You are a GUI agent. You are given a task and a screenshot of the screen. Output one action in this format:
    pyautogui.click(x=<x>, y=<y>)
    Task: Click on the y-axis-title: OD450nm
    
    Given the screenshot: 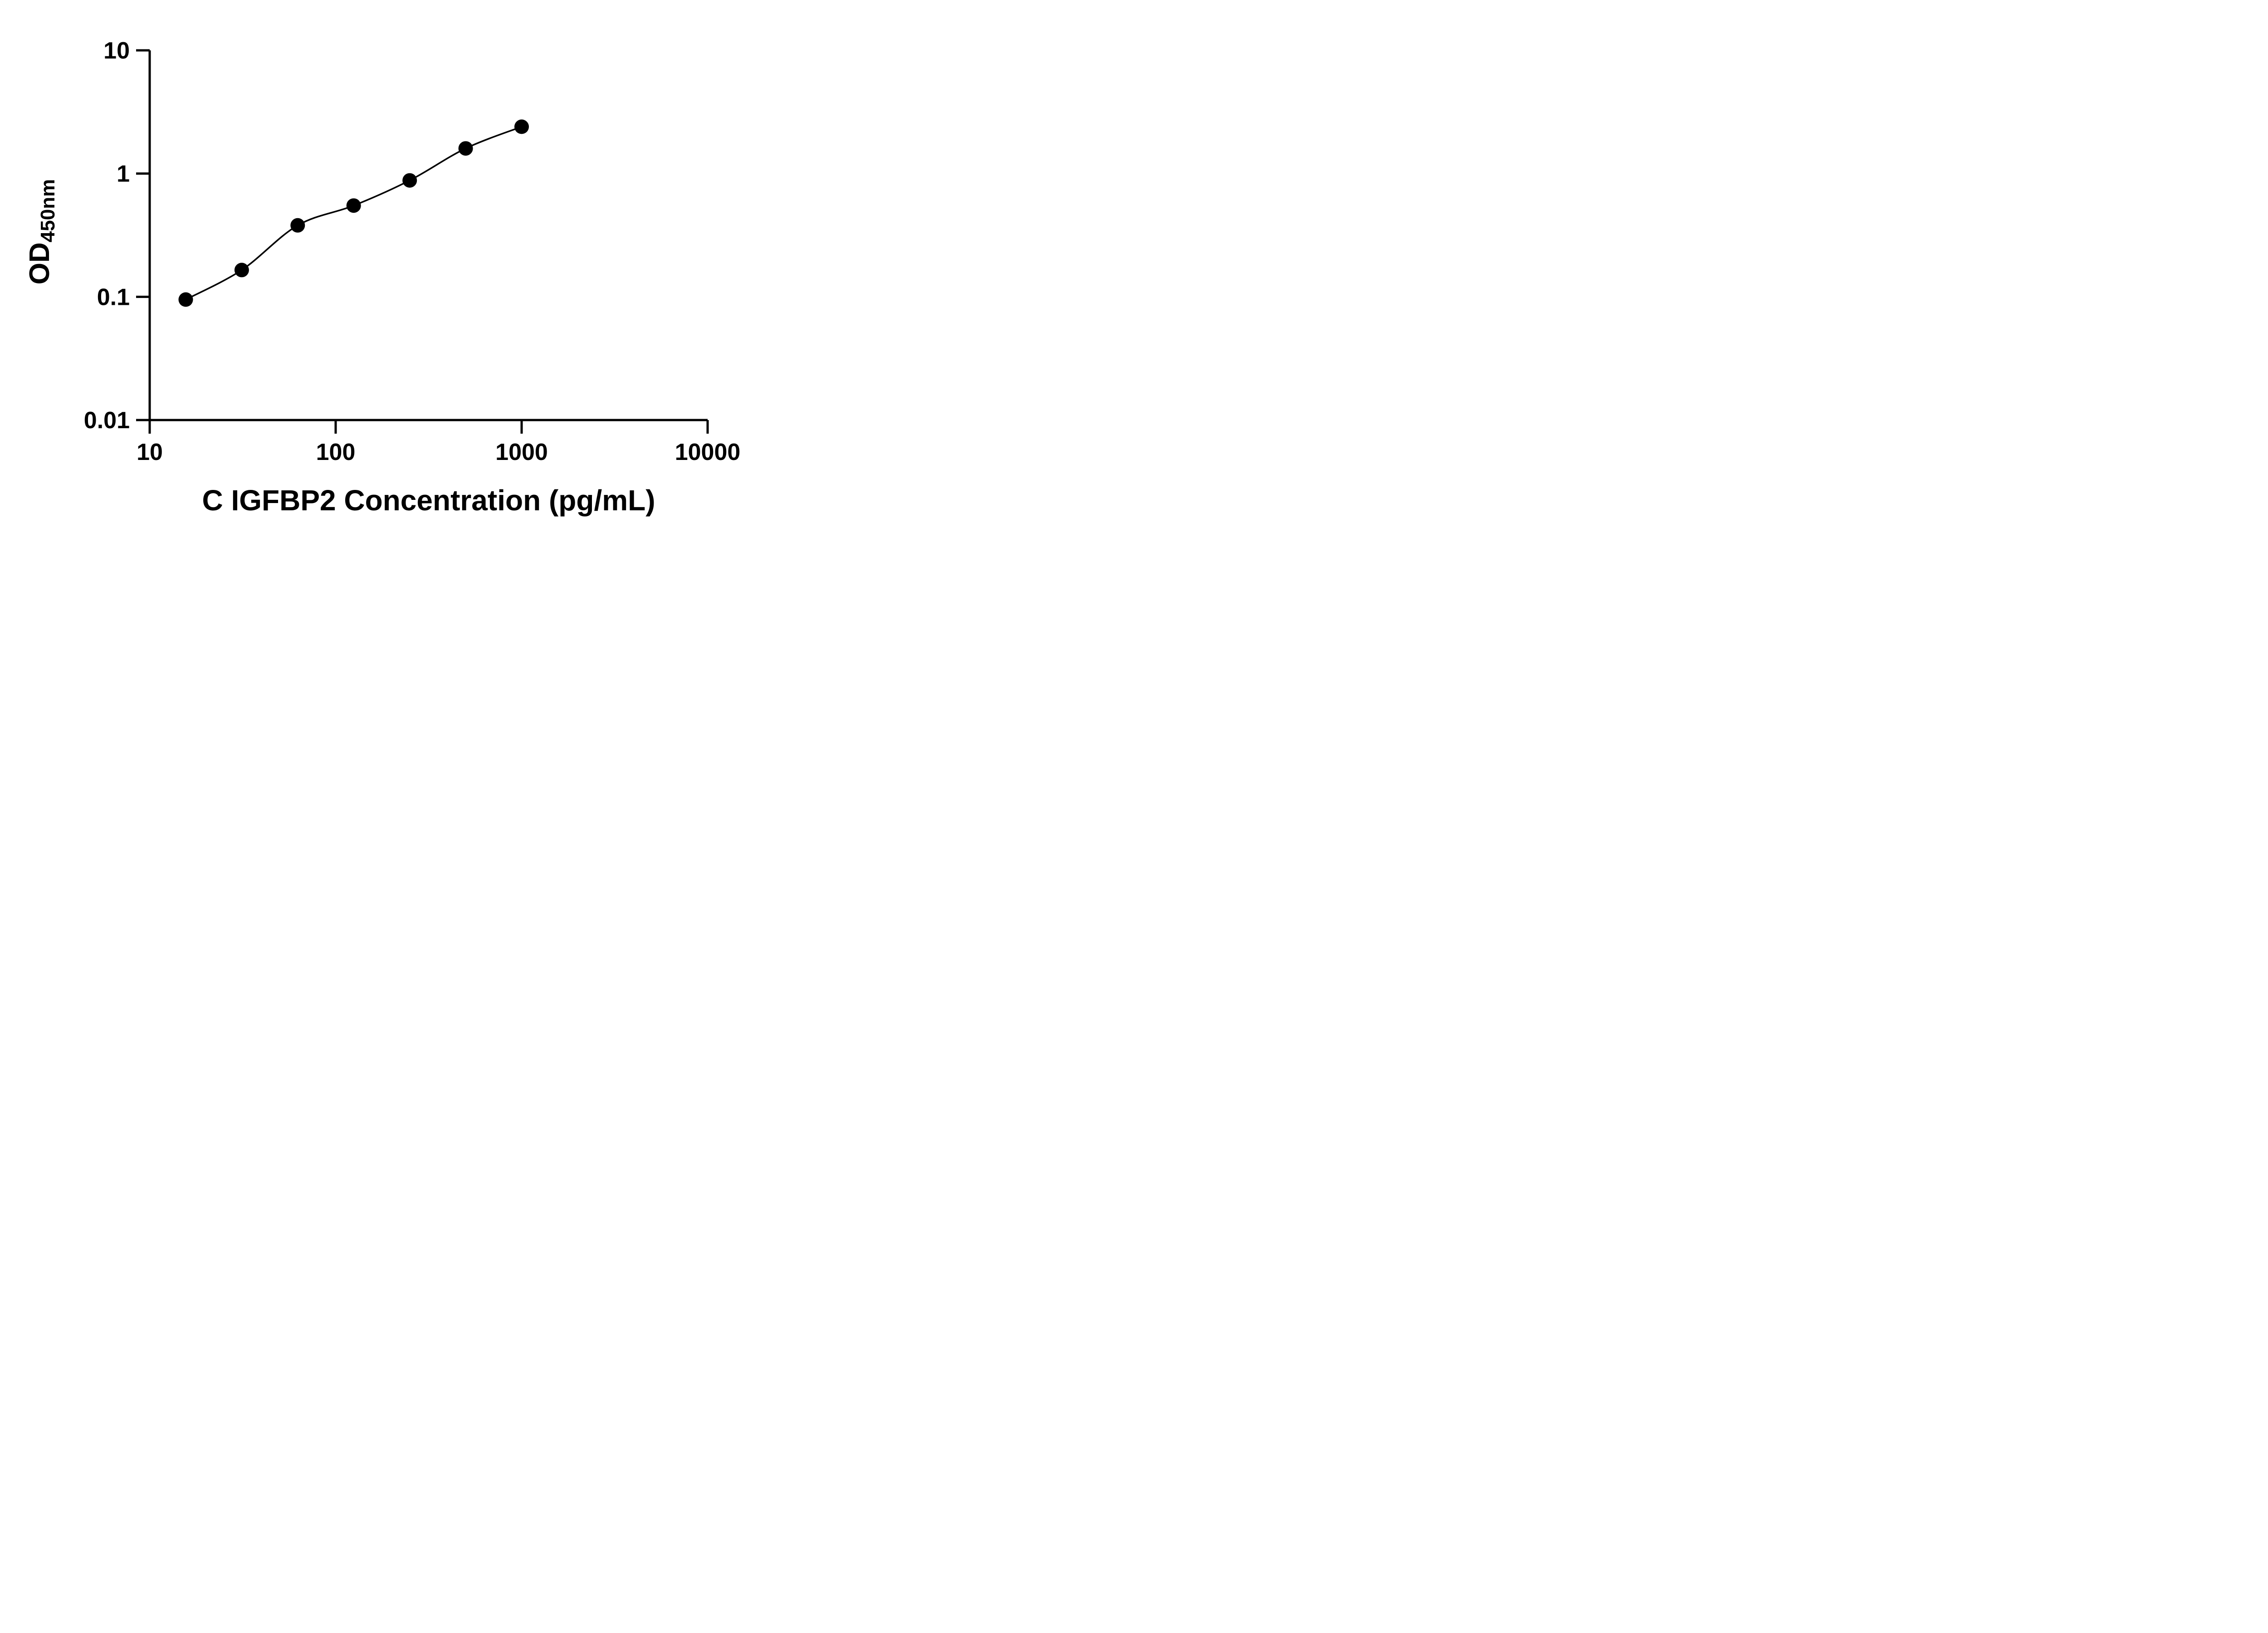 What is the action you would take?
    pyautogui.click(x=42, y=231)
    